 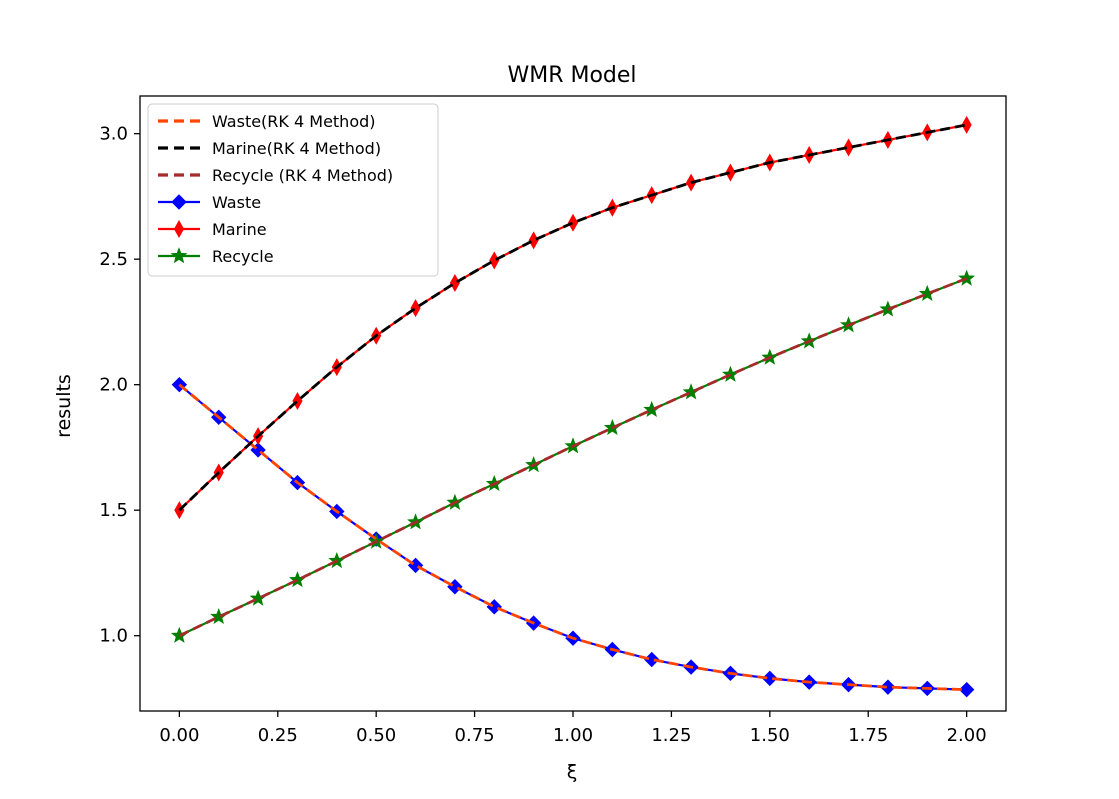 I want to click on legend-label: Marine, so click(x=239, y=229).